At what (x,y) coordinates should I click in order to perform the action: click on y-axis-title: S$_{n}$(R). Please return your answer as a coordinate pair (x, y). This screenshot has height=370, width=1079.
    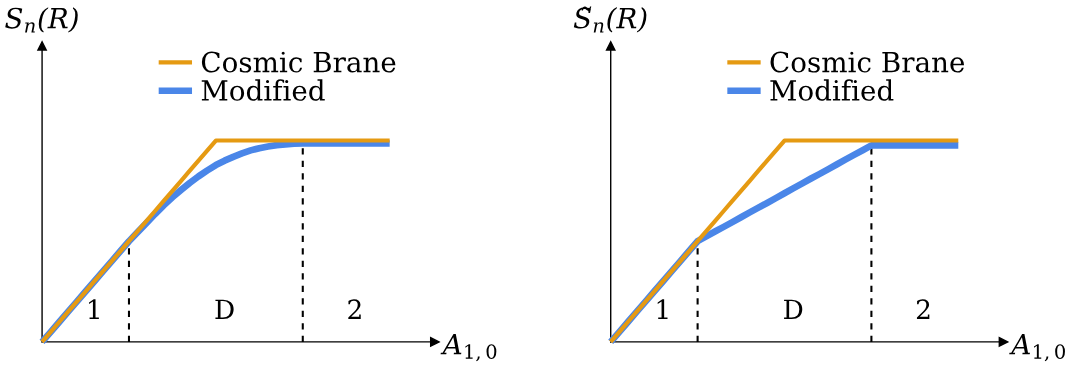
    Looking at the image, I should click on (41, 20).